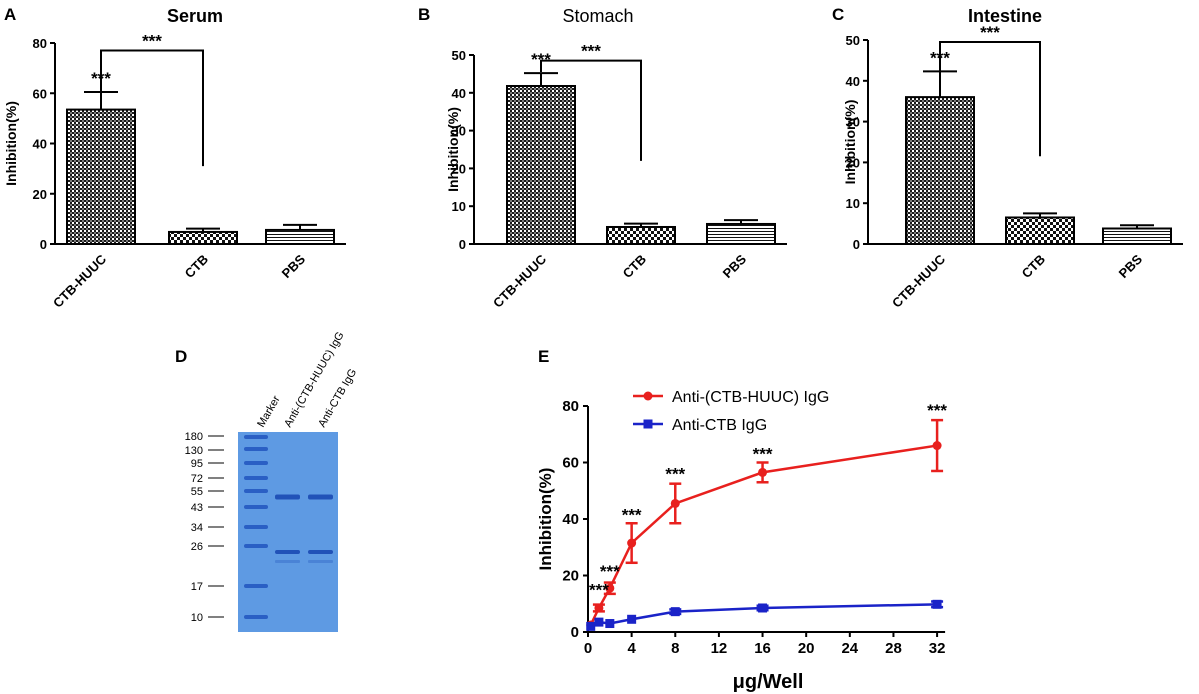 The width and height of the screenshot is (1199, 694). Describe the element at coordinates (768, 682) in the screenshot. I see `x-axis-label-e: μg/Well` at that location.